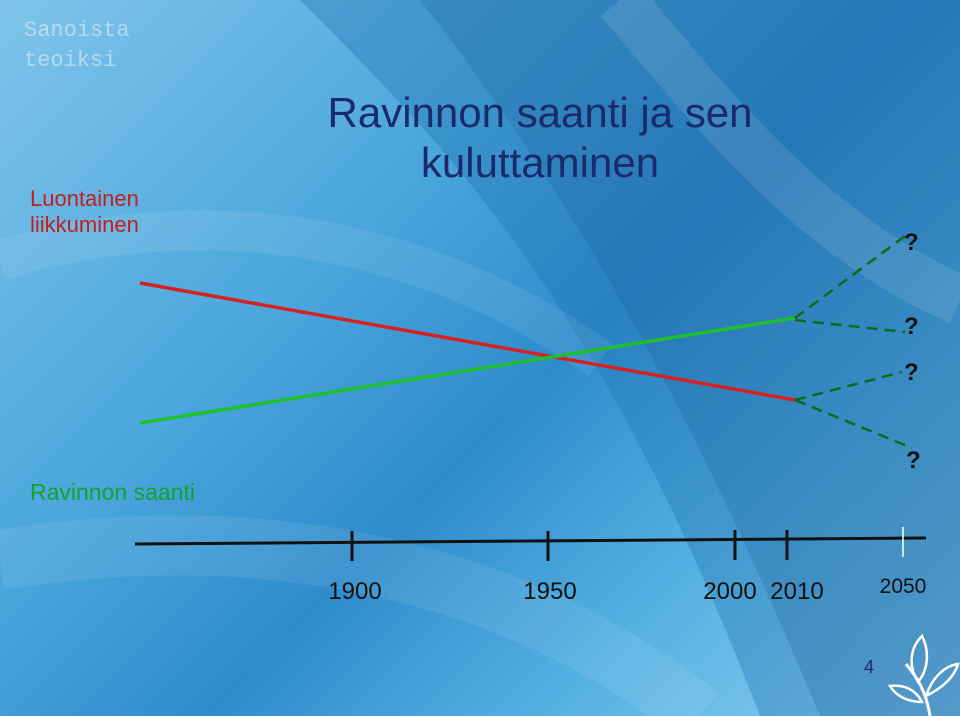 This screenshot has width=960, height=716. Describe the element at coordinates (354, 591) in the screenshot. I see `tick-label-1900: 1900` at that location.